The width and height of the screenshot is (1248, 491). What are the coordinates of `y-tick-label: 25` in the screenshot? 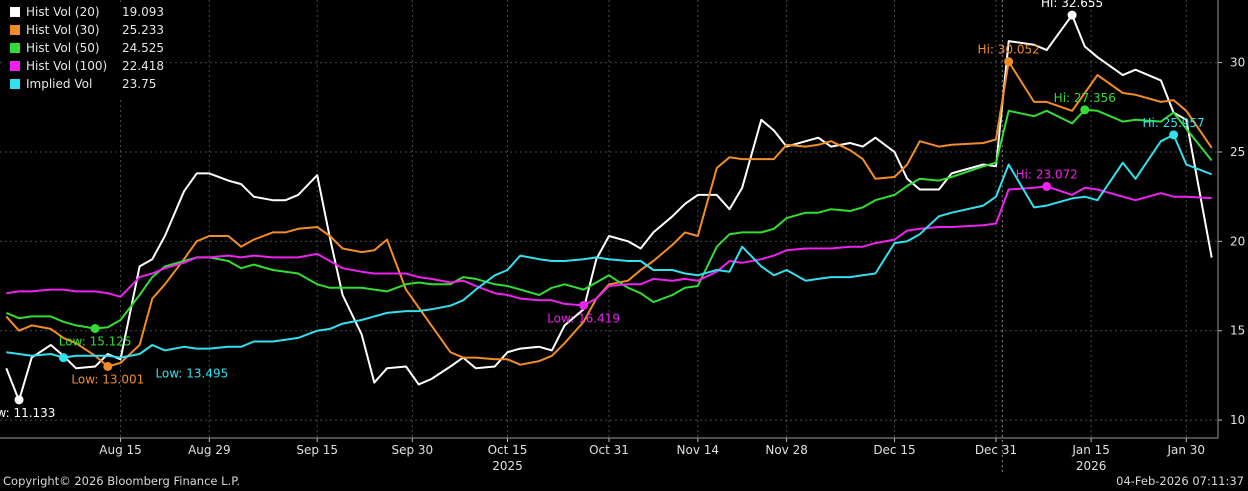 It's located at (1237, 152).